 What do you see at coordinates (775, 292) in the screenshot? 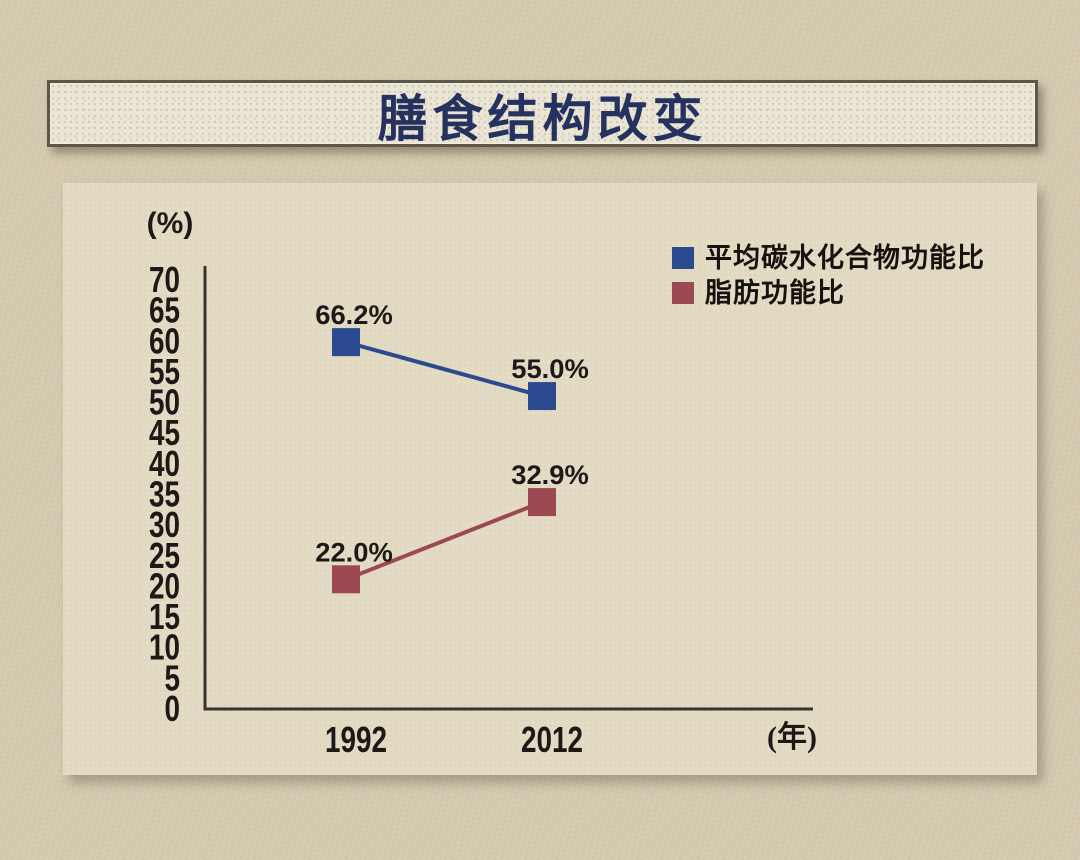
I see `legend-label-fat: 脂肪功能比` at bounding box center [775, 292].